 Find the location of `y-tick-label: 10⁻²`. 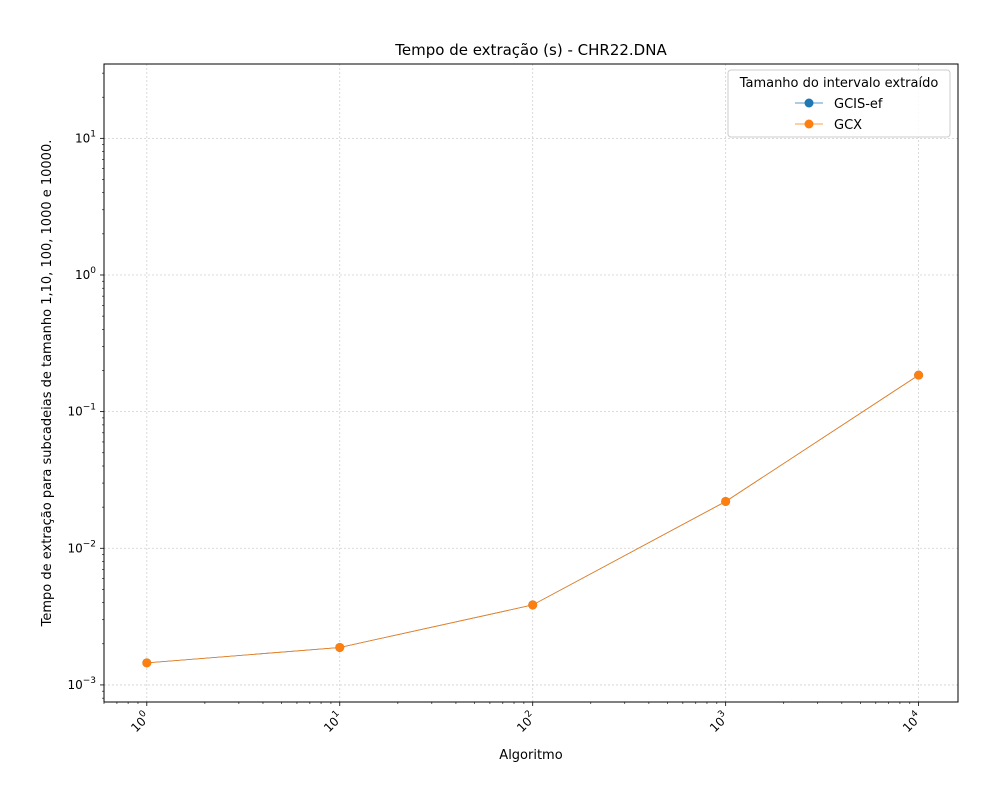

y-tick-label: 10⁻² is located at coordinates (81, 547).